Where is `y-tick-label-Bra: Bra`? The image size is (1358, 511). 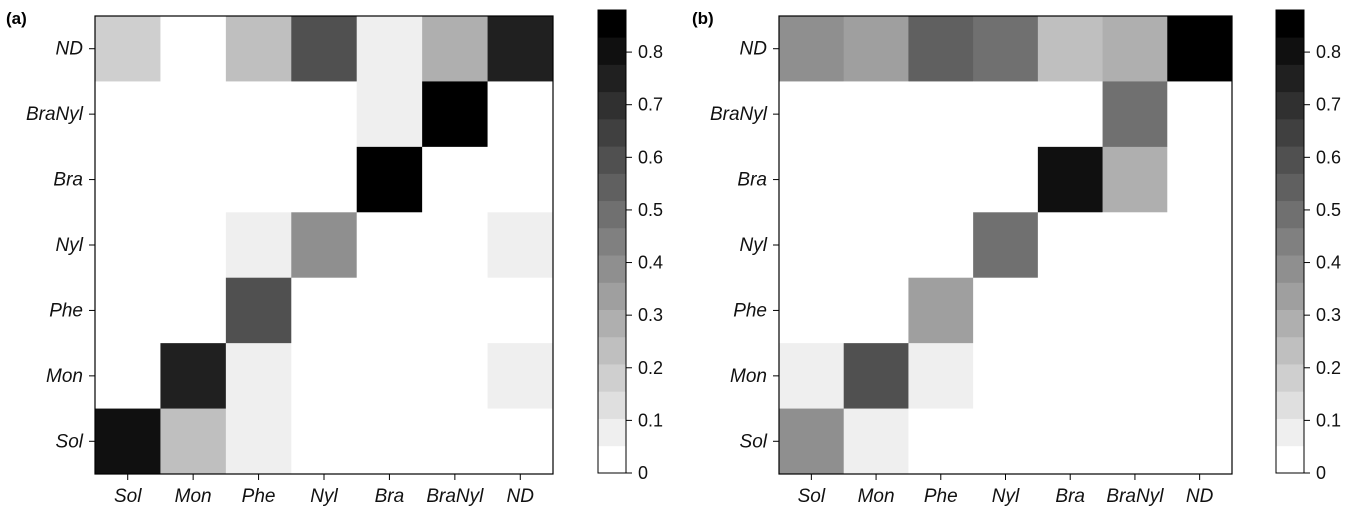
y-tick-label-Bra: Bra is located at coordinates (752, 180).